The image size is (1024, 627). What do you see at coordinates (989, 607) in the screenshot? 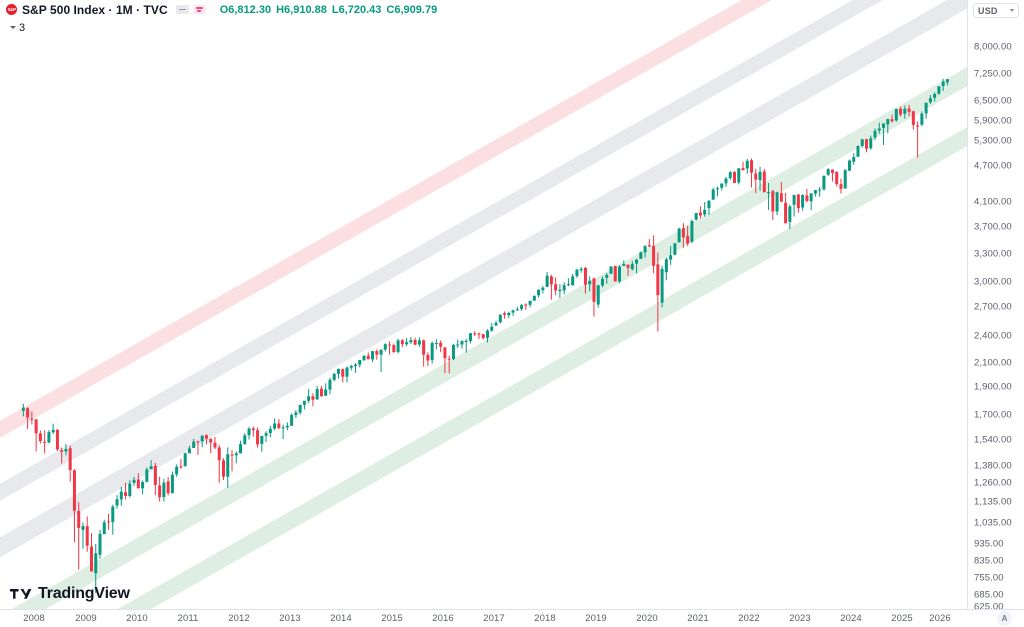
I see `price-label: 625.00` at bounding box center [989, 607].